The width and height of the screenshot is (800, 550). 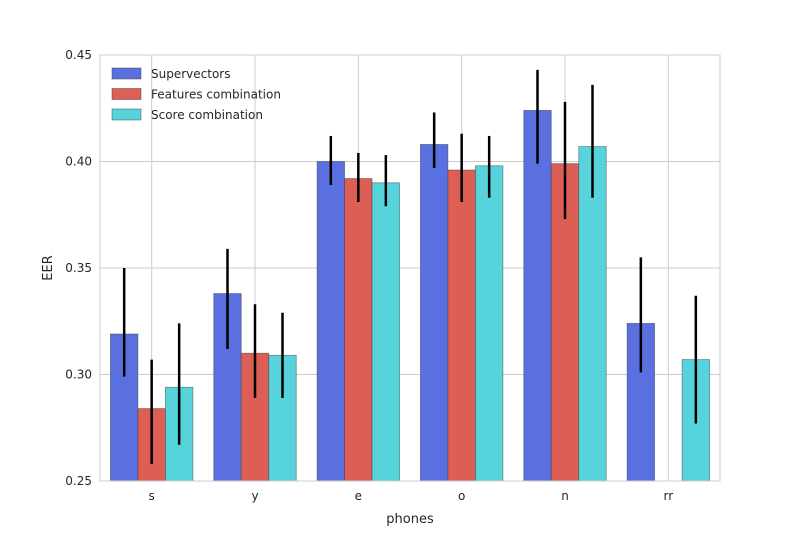 What do you see at coordinates (254, 496) in the screenshot?
I see `x-tick-label: y` at bounding box center [254, 496].